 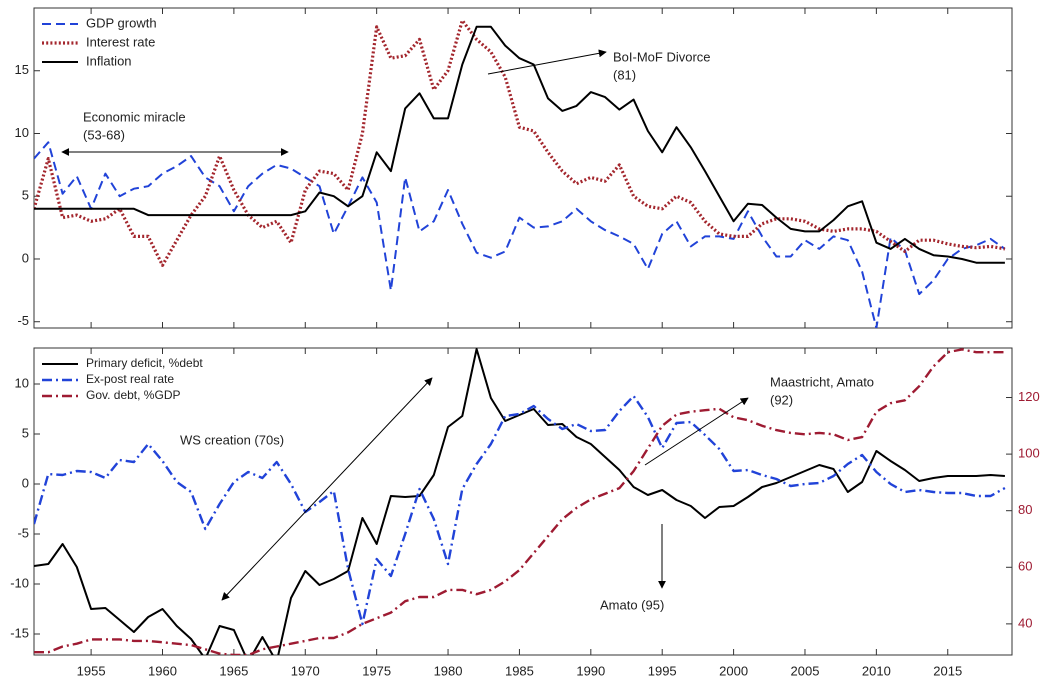 What do you see at coordinates (662, 670) in the screenshot?
I see `x-tick-label: 1995` at bounding box center [662, 670].